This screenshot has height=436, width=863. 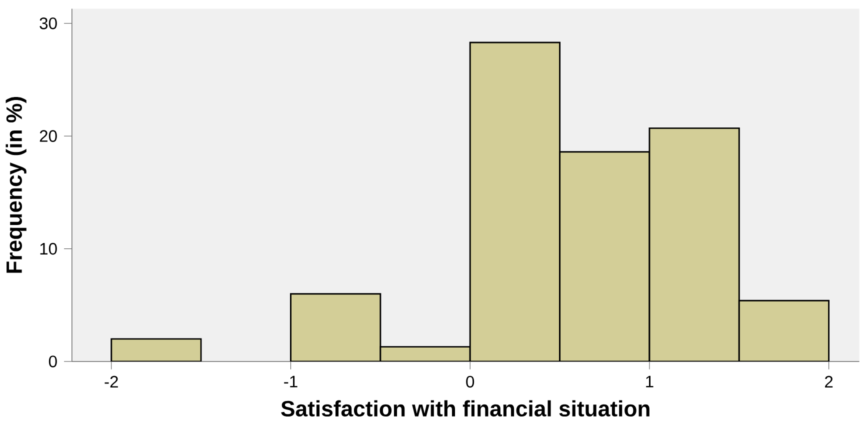 What do you see at coordinates (48, 136) in the screenshot?
I see `y-tick-label: 20` at bounding box center [48, 136].